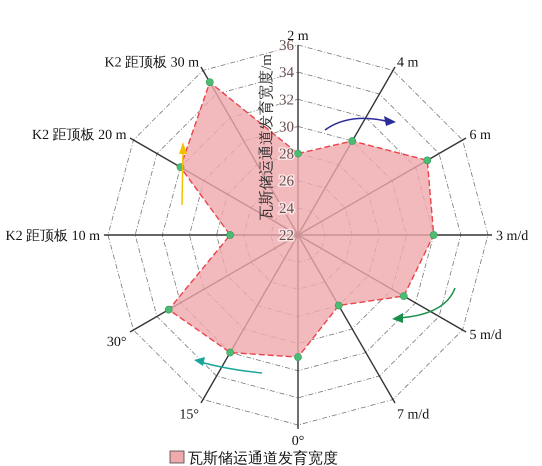  Describe the element at coordinates (286, 182) in the screenshot. I see `y-tick-label: 26` at that location.